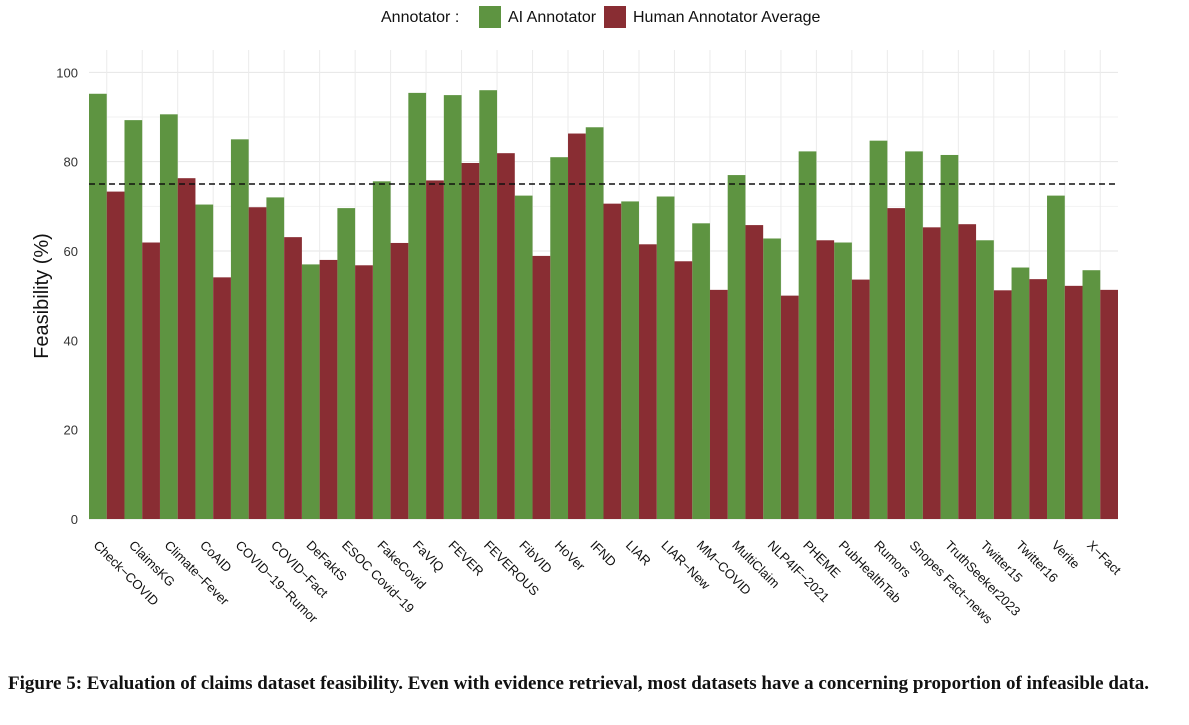 The width and height of the screenshot is (1189, 725). Describe the element at coordinates (67, 72) in the screenshot. I see `y-tick-label: 100` at that location.